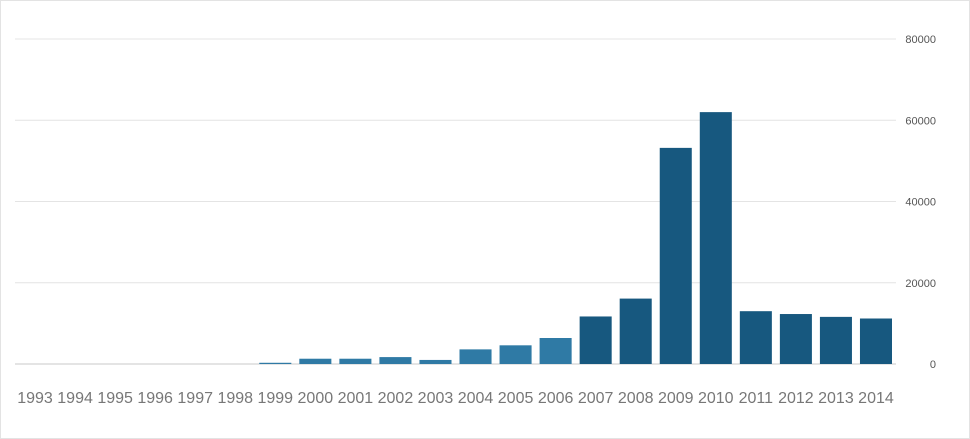 This screenshot has height=439, width=970. I want to click on bar-2009, so click(675, 255).